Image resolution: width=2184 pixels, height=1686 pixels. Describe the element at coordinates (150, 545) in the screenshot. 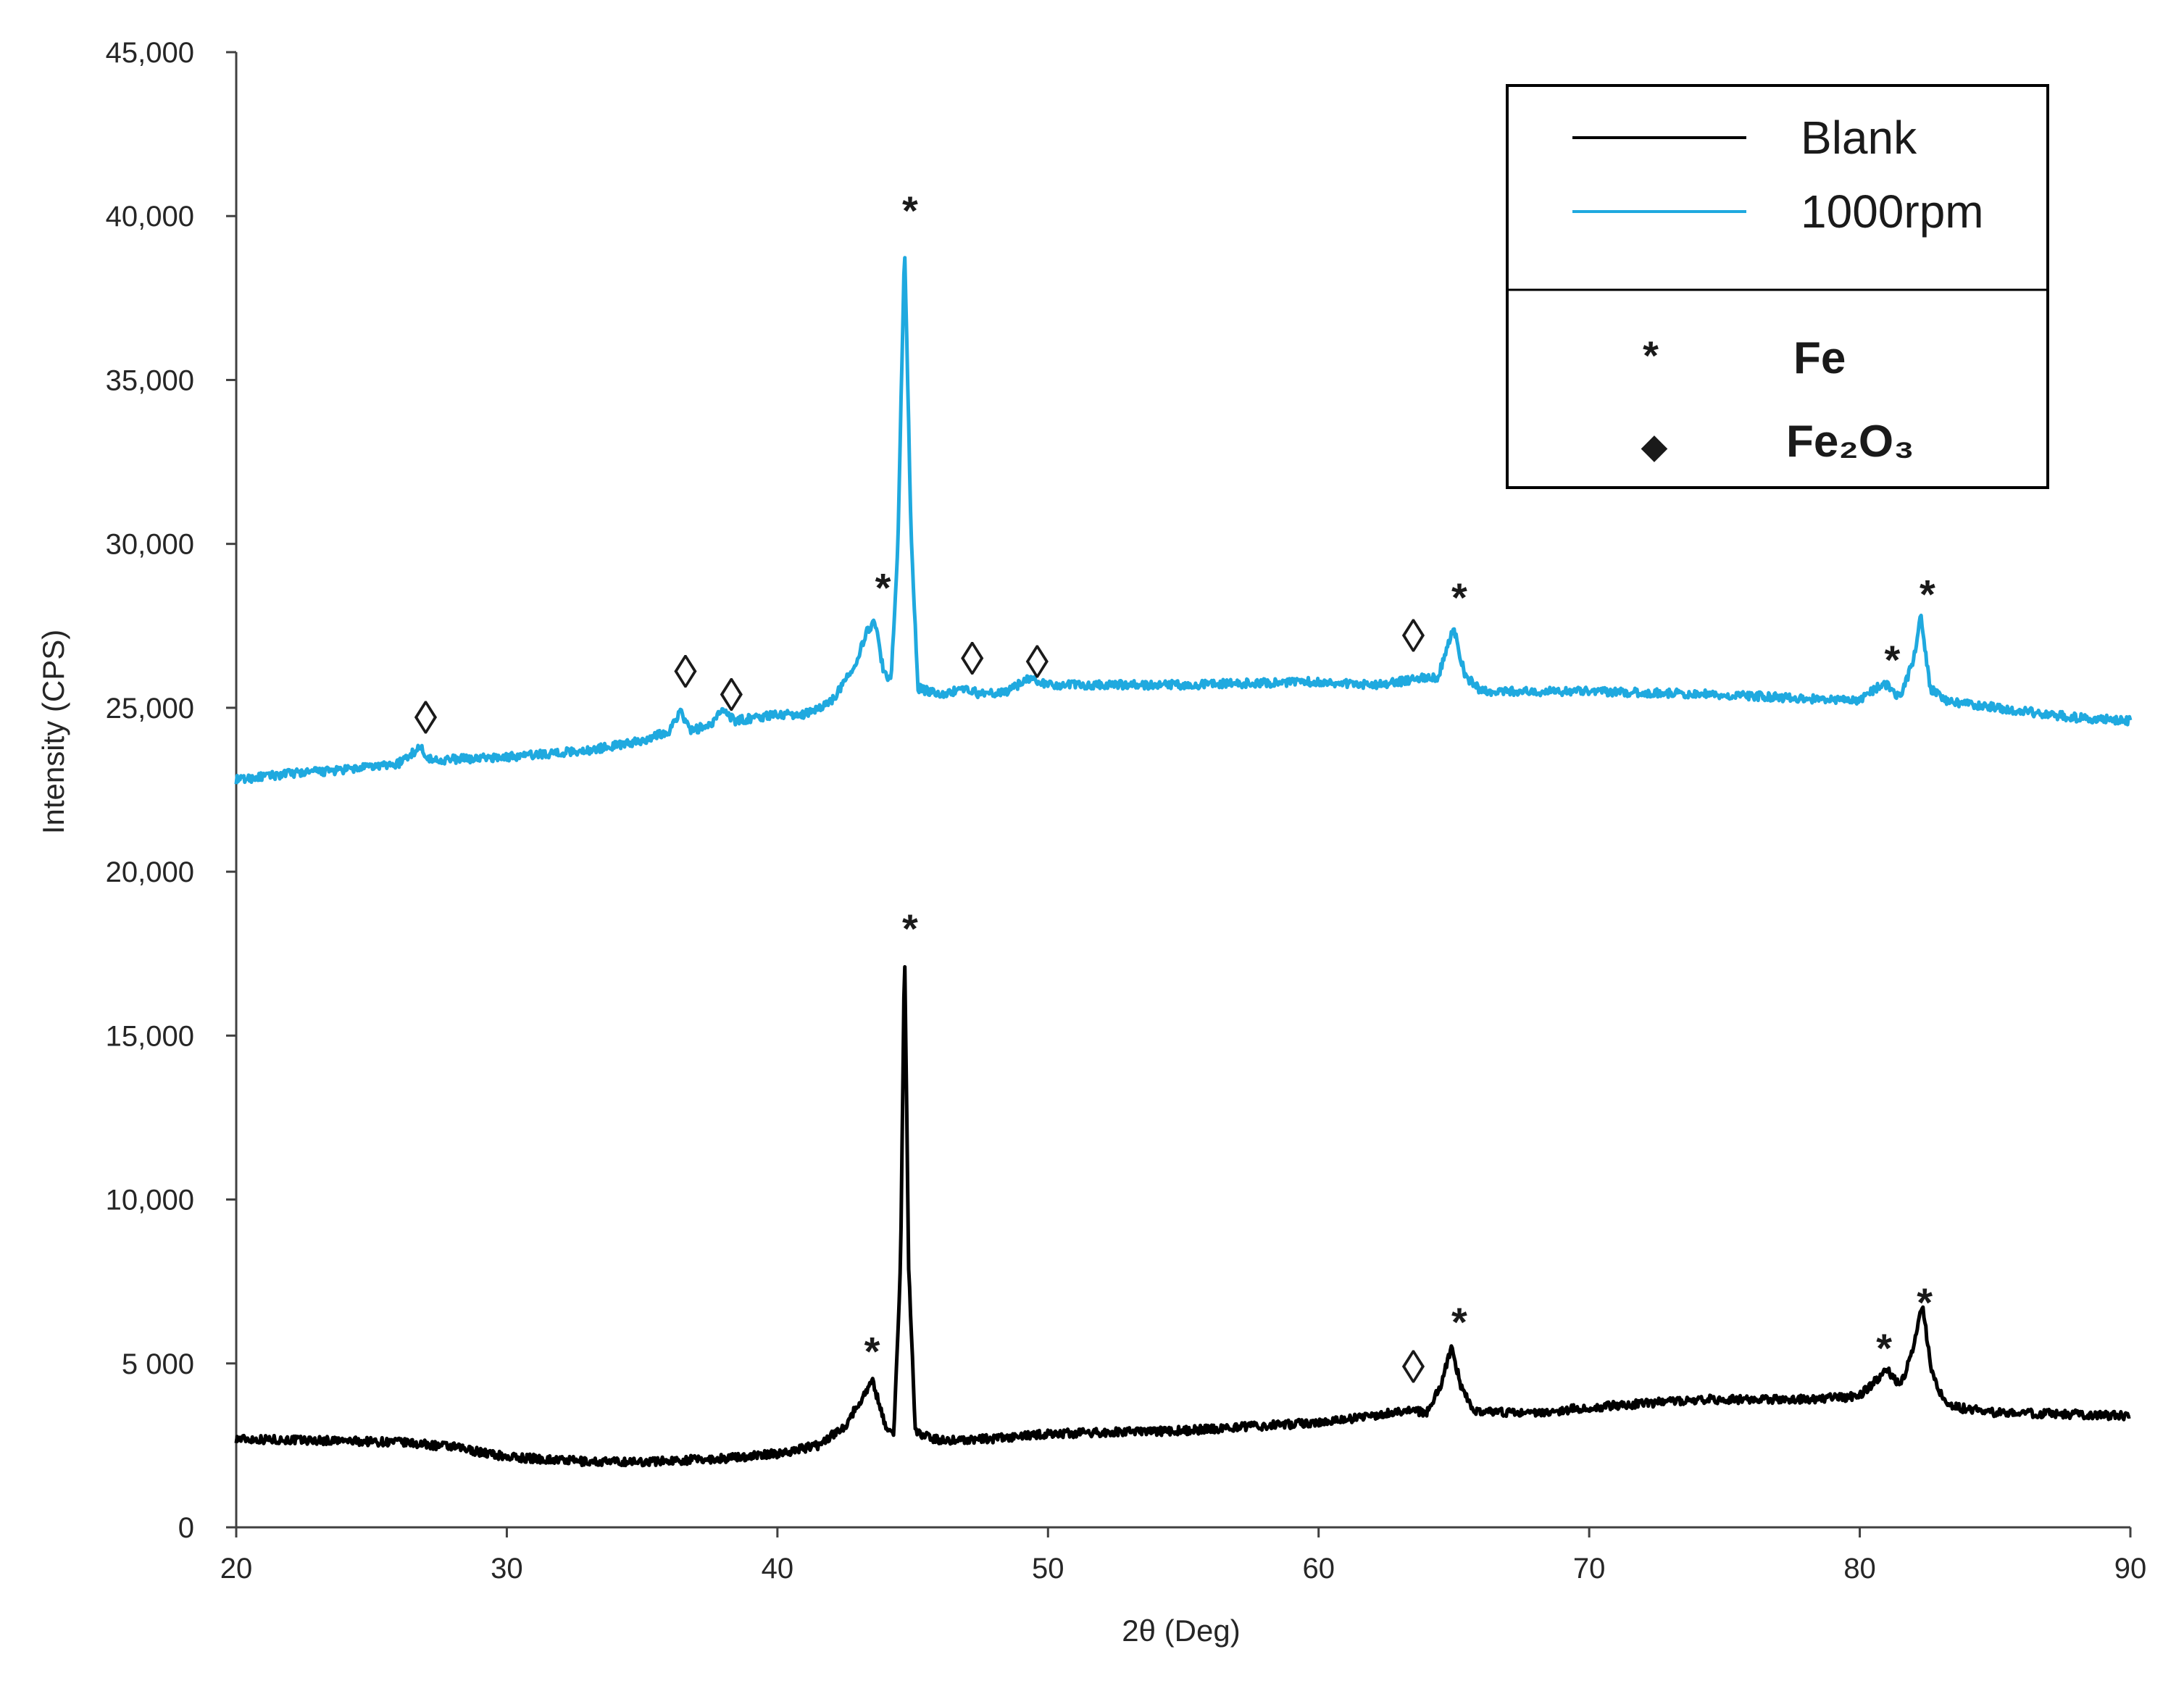

I see `y-tick-label: 30,000` at that location.